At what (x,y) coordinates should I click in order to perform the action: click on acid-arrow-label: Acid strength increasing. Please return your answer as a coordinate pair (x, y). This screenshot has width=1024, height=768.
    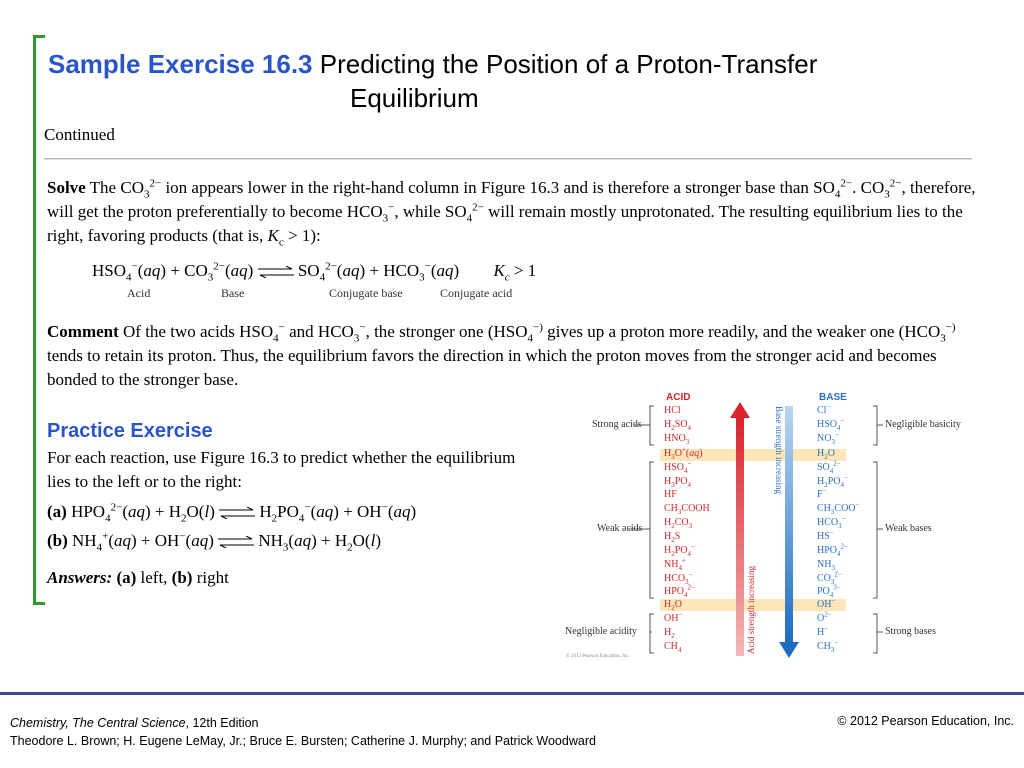
    Looking at the image, I should click on (751, 610).